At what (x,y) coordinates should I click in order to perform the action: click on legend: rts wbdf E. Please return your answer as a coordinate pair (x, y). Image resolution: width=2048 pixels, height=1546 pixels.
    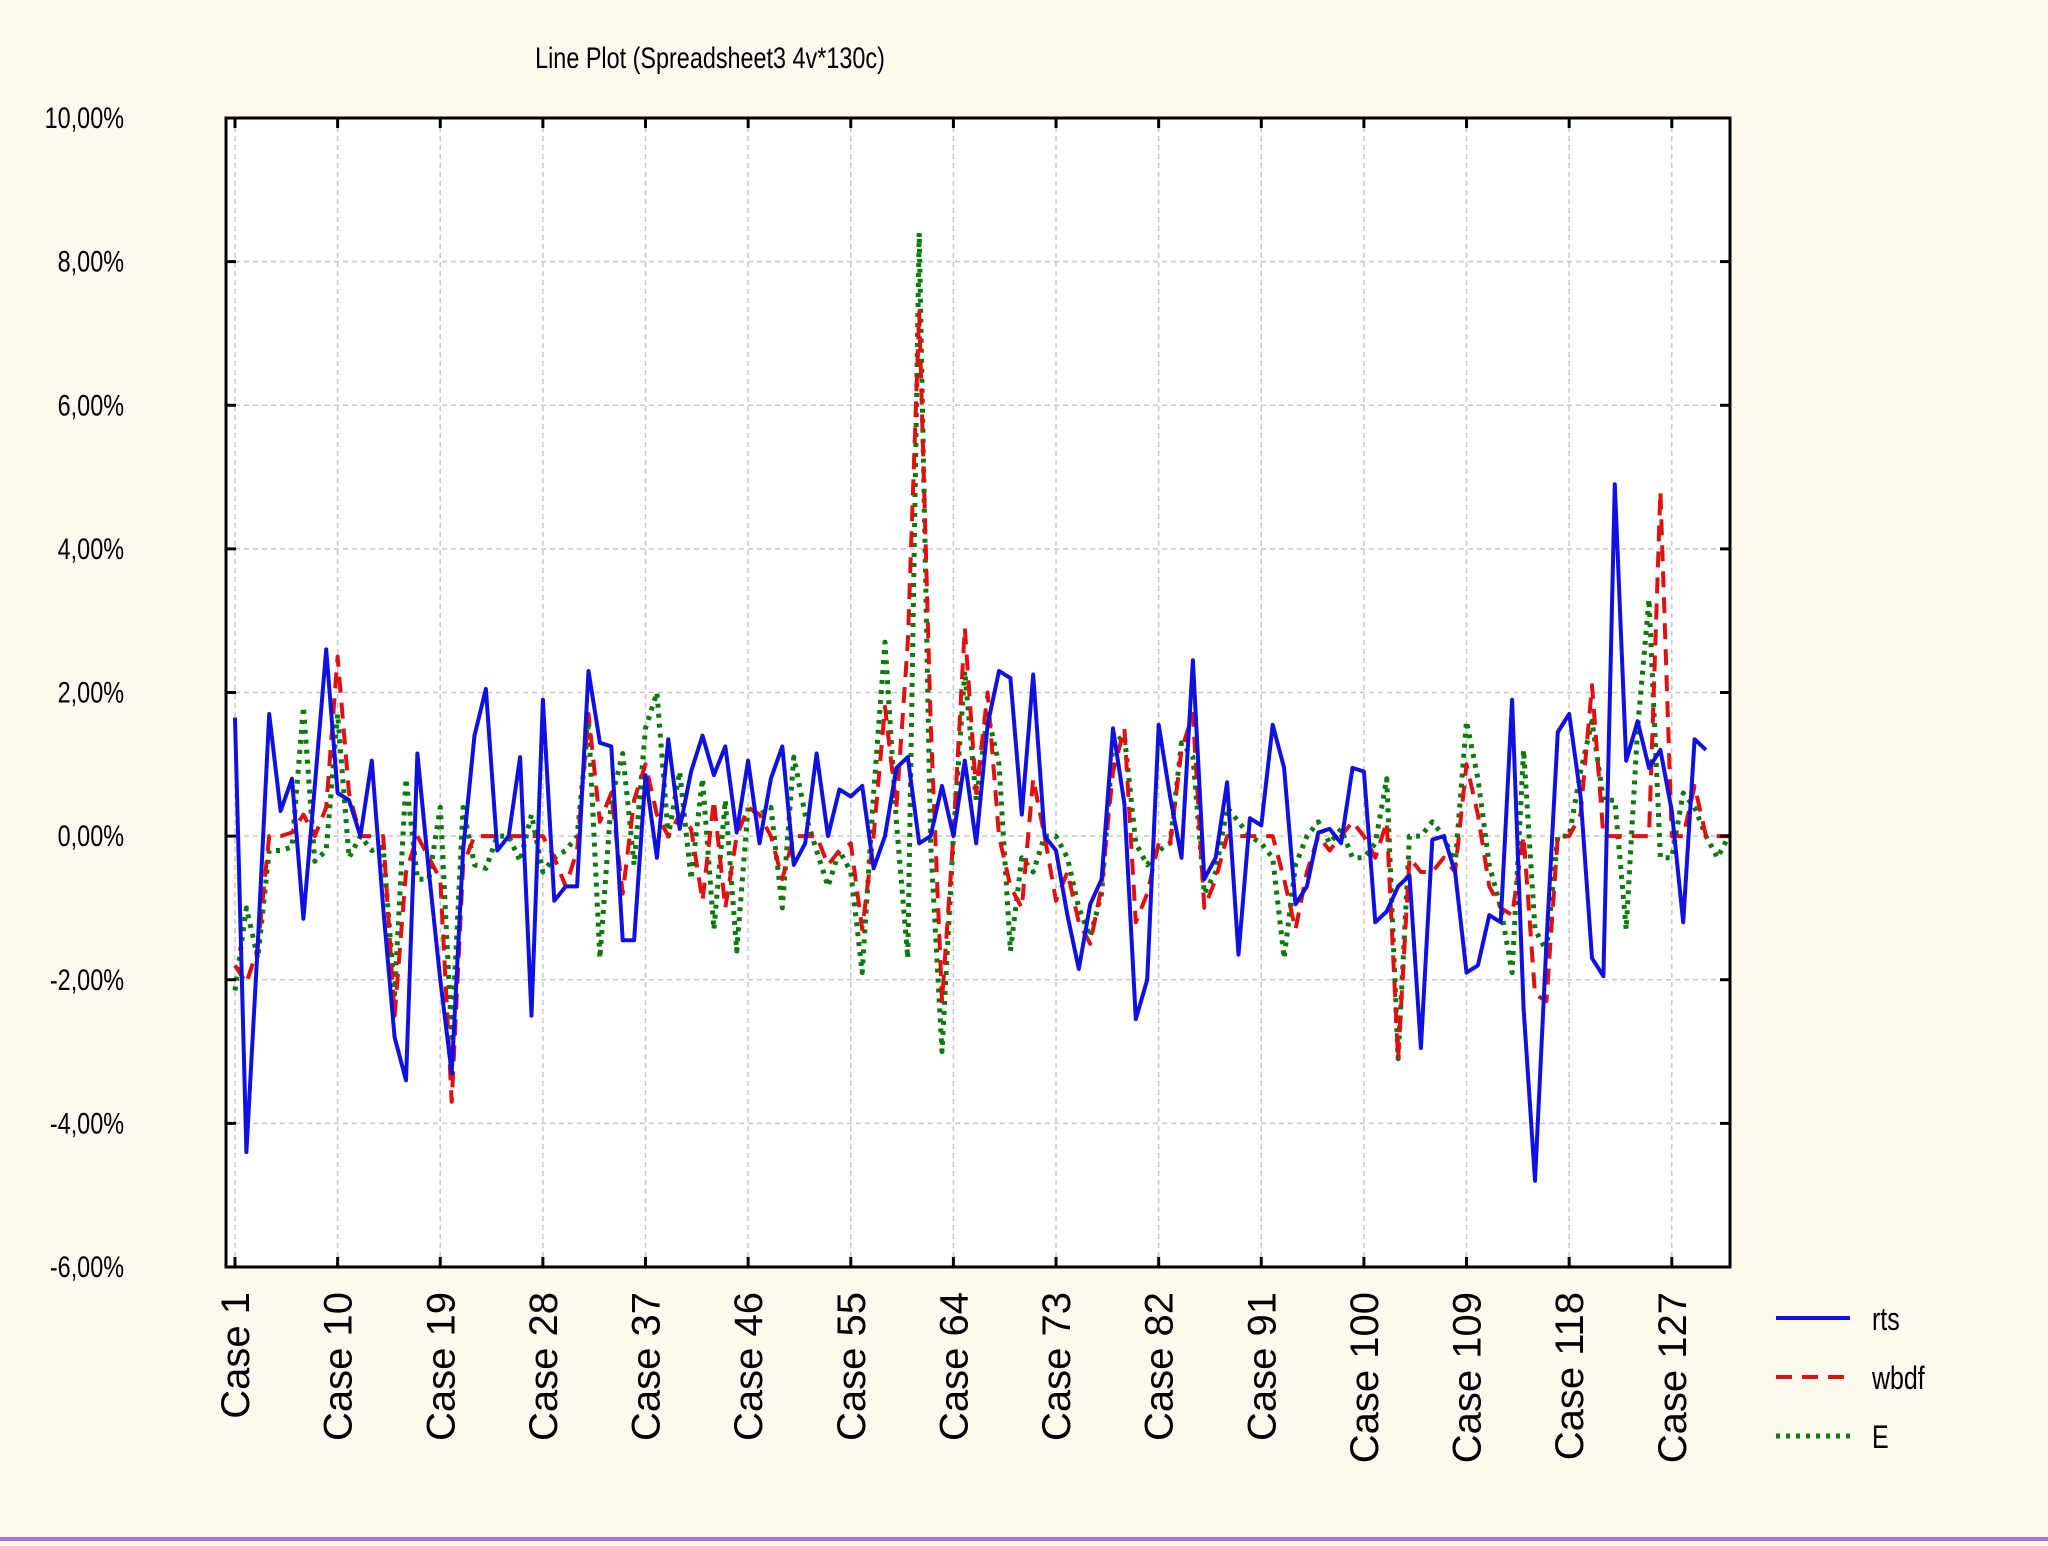
    Looking at the image, I should click on (1851, 1379).